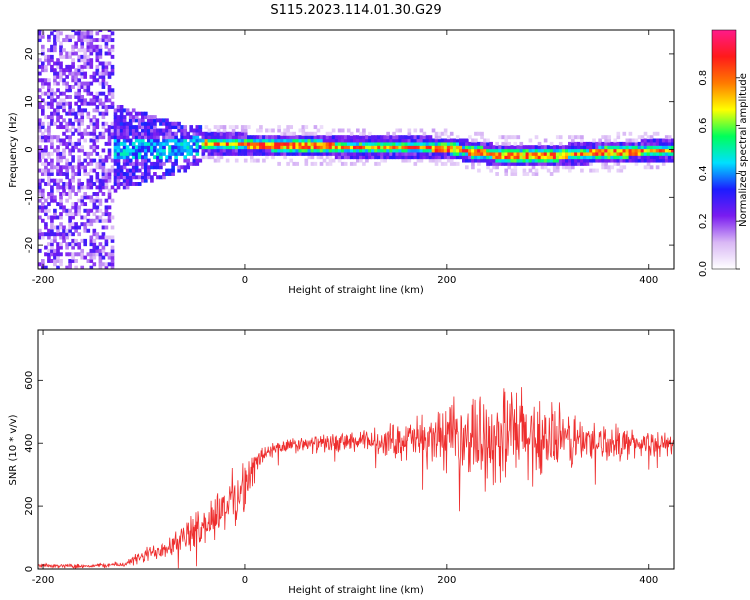  Describe the element at coordinates (29, 245) in the screenshot. I see `spectrogram-y-tick-label: -20` at that location.